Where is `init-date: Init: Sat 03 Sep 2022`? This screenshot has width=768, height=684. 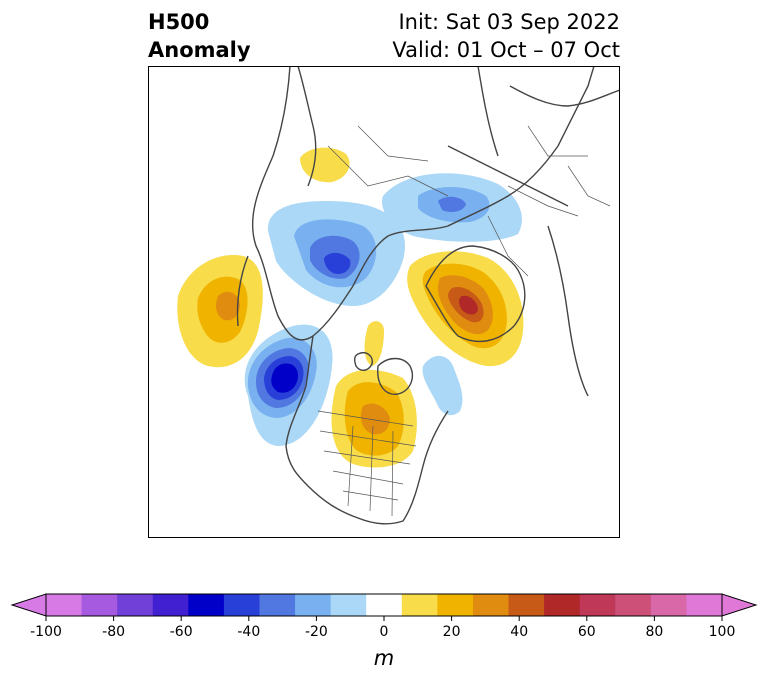 init-date: Init: Sat 03 Sep 2022 is located at coordinates (509, 22).